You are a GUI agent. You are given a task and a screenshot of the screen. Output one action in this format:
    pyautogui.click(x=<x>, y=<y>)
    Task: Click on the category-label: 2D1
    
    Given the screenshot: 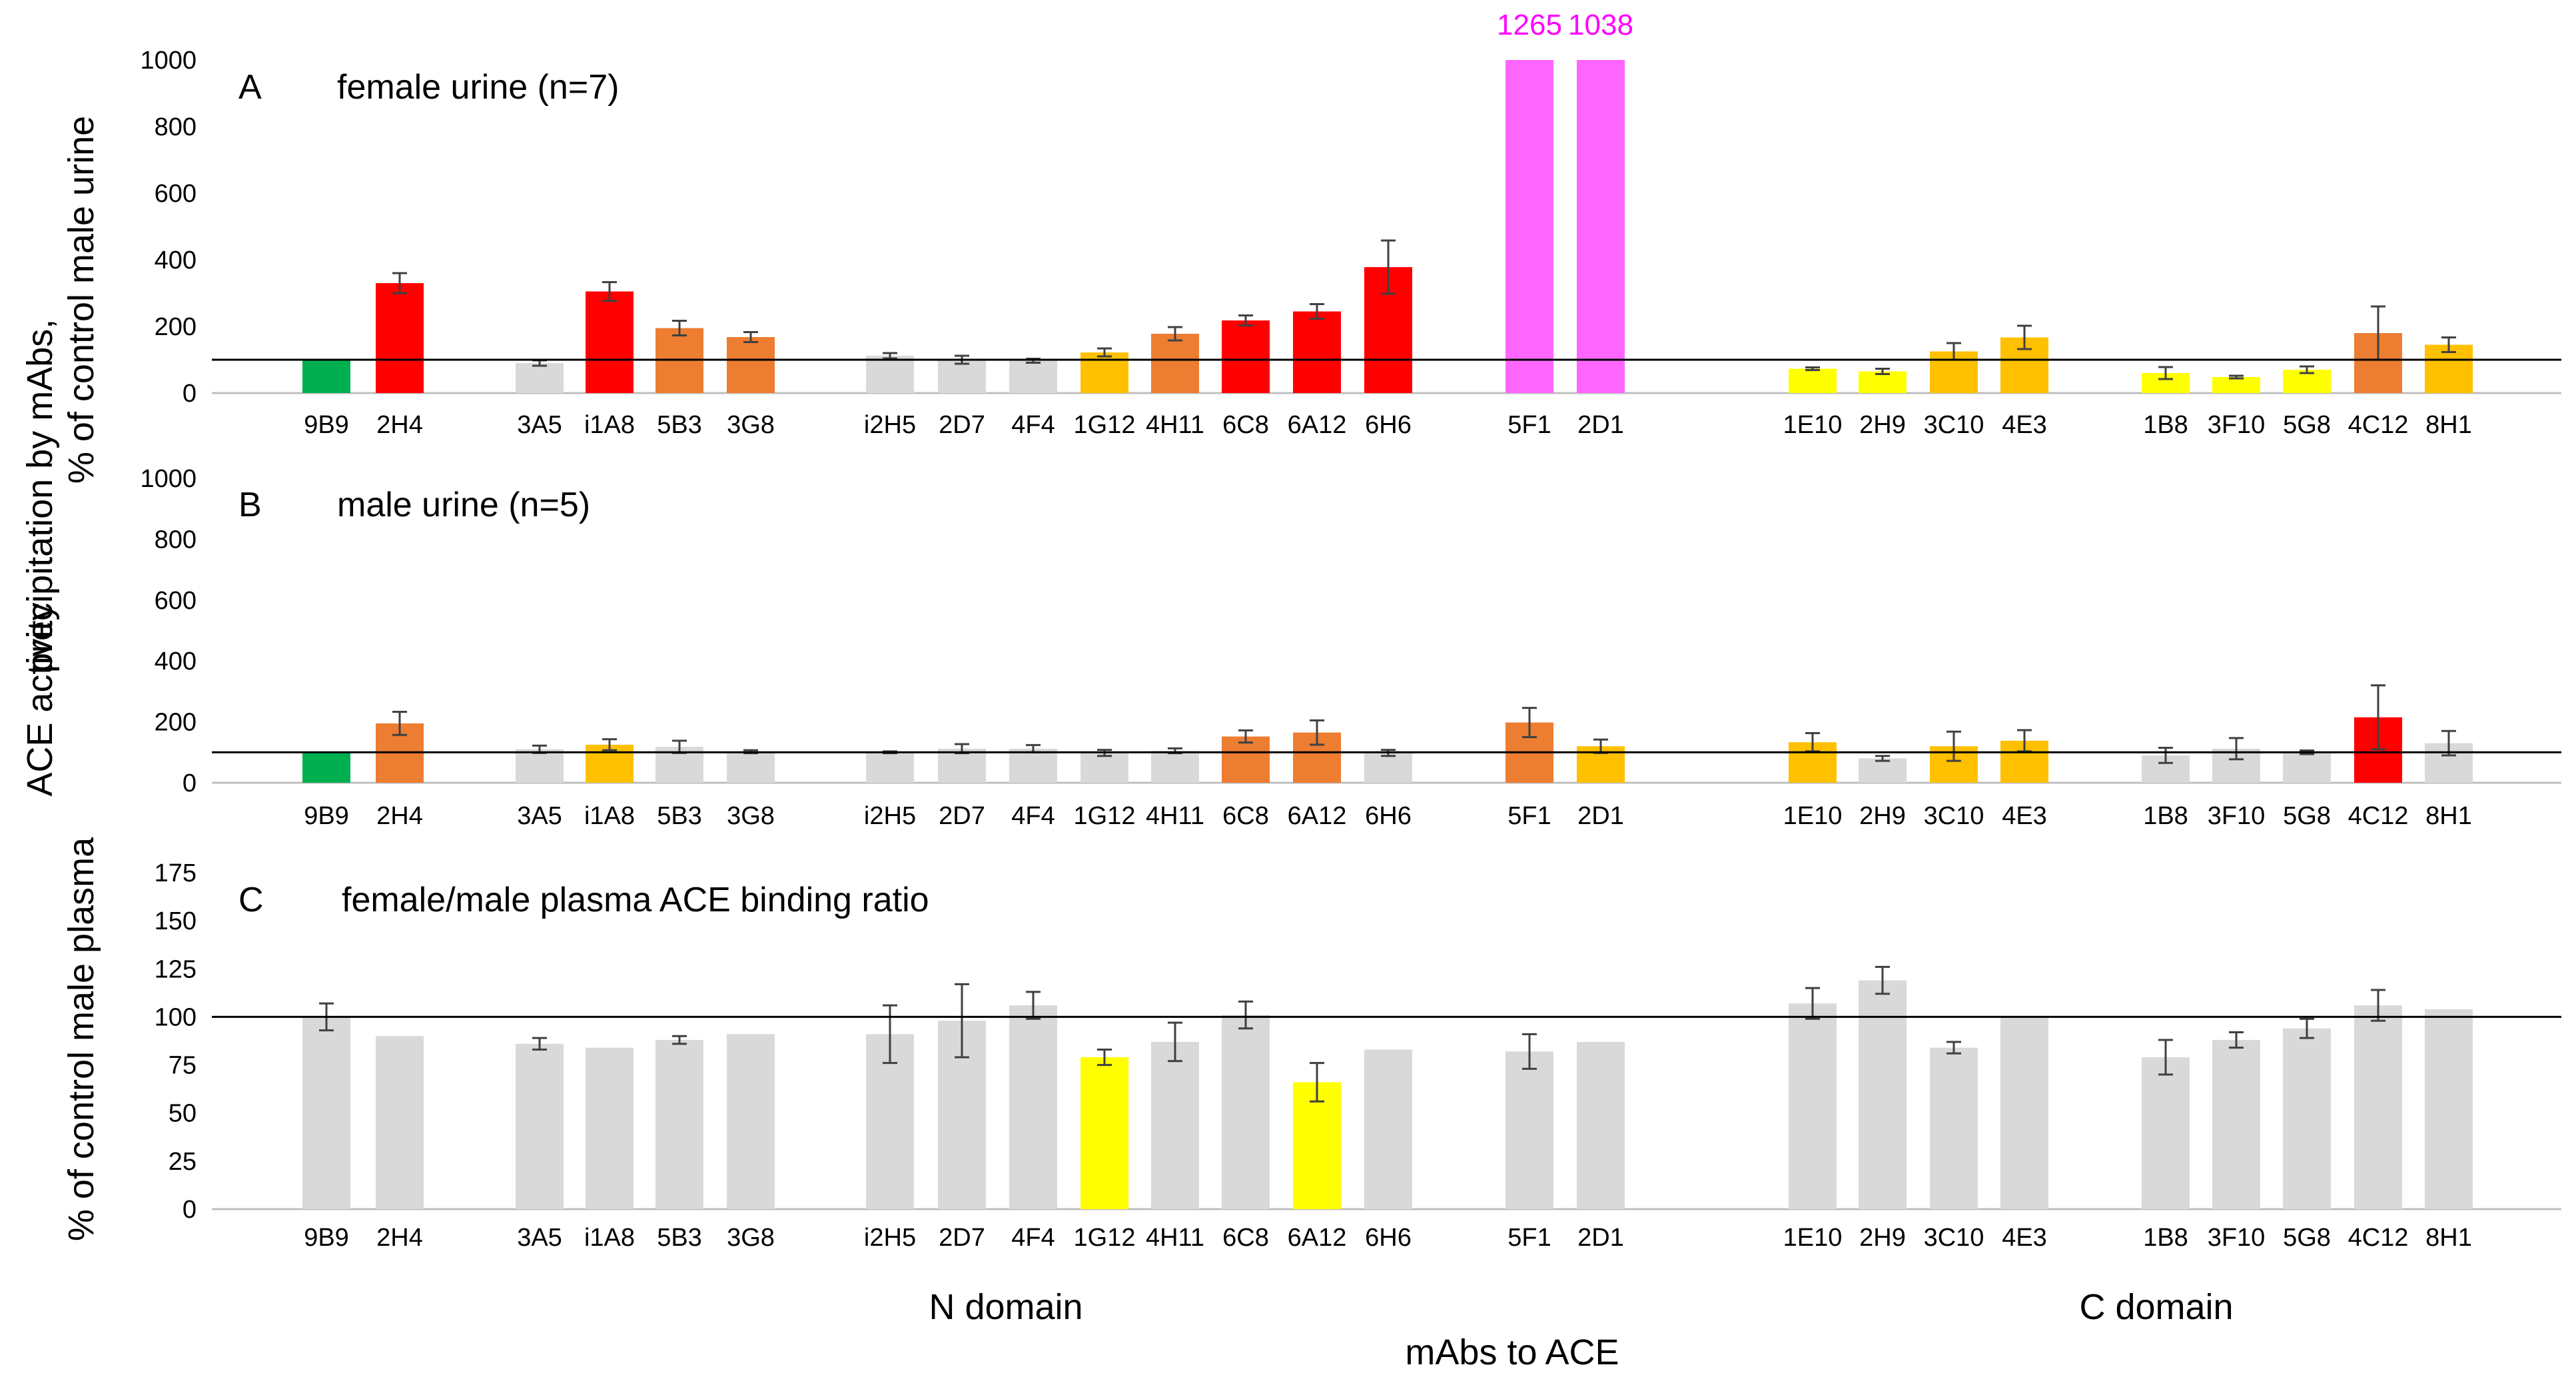 What is the action you would take?
    pyautogui.click(x=1600, y=425)
    